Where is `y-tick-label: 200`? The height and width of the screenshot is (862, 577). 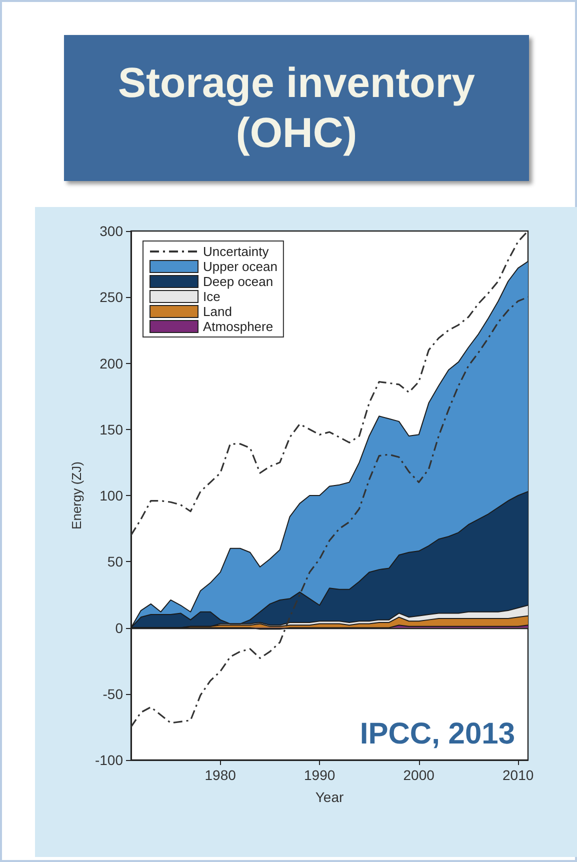 y-tick-label: 200 is located at coordinates (112, 363).